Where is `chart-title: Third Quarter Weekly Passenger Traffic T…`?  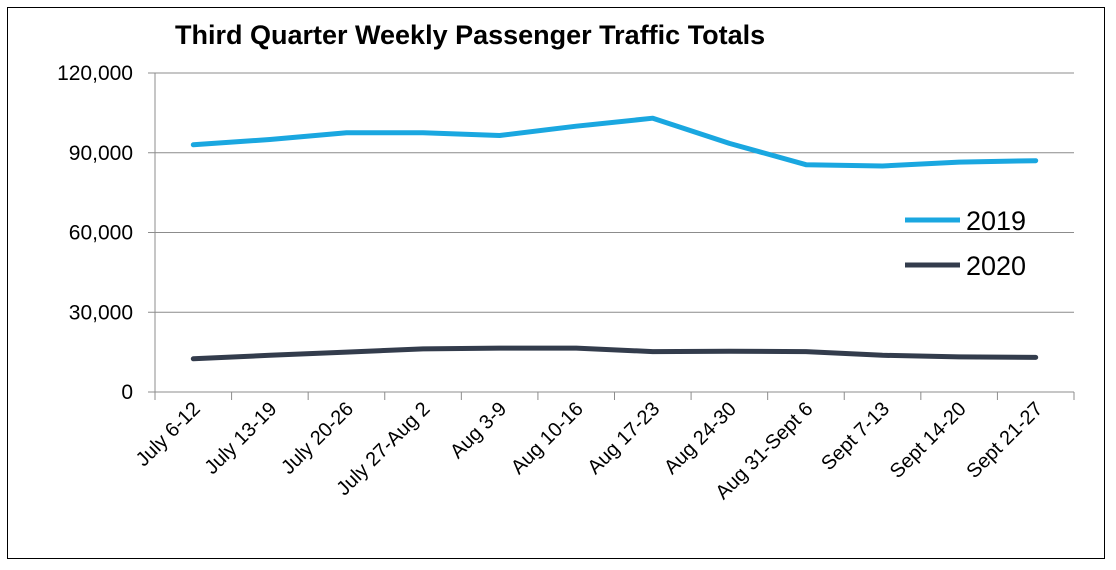
chart-title: Third Quarter Weekly Passenger Traffic T… is located at coordinates (470, 35).